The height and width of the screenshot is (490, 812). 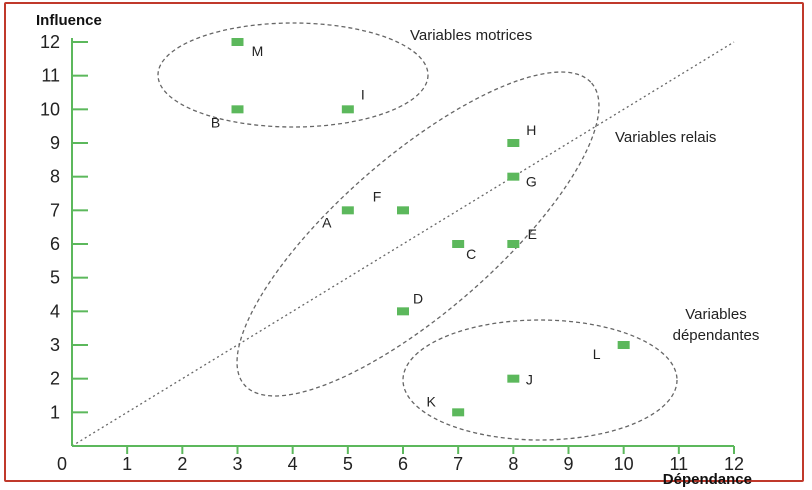 What do you see at coordinates (327, 222) in the screenshot?
I see `data-point-label-a: A` at bounding box center [327, 222].